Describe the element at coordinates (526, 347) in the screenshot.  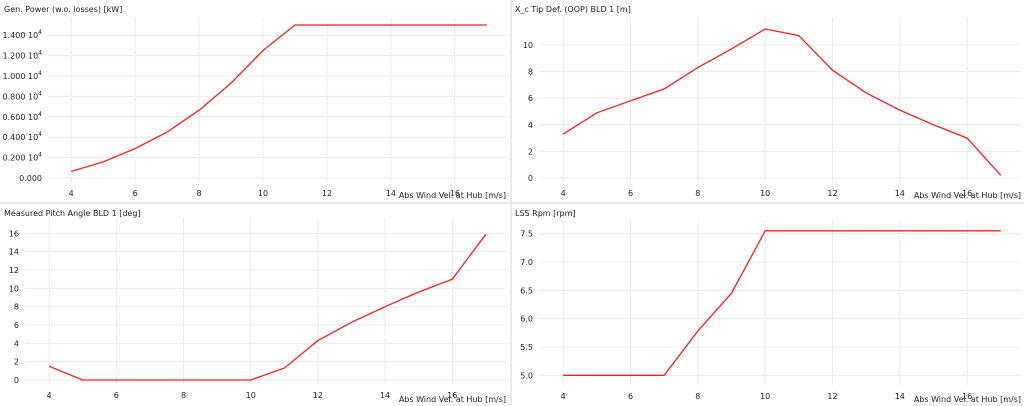
I see `y-tick-label: 5.5` at that location.